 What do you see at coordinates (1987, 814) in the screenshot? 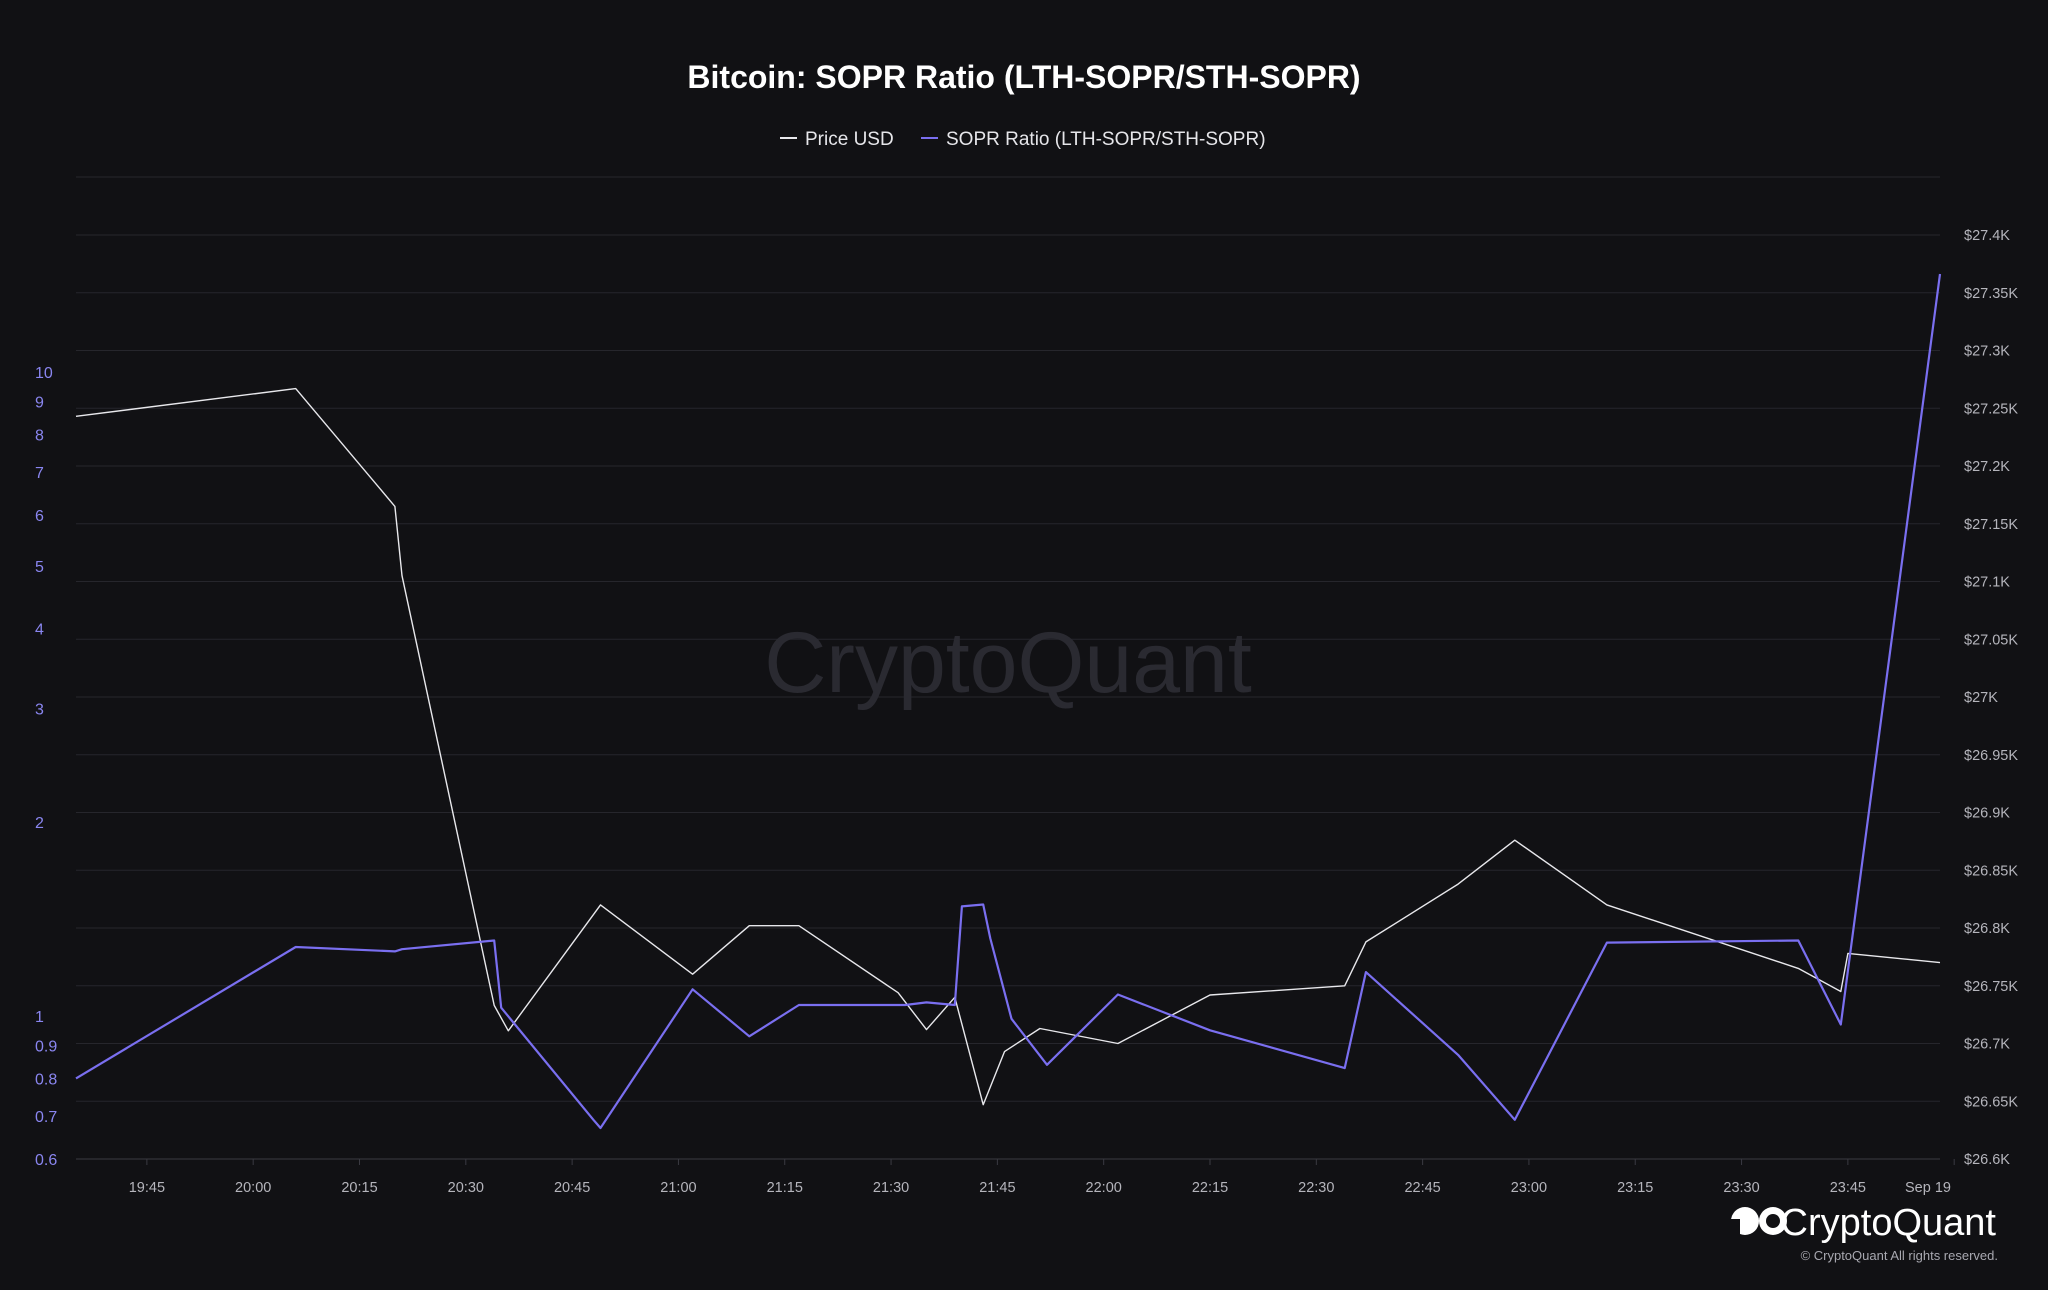
I see `right-tick-label: $26.9K` at bounding box center [1987, 814].